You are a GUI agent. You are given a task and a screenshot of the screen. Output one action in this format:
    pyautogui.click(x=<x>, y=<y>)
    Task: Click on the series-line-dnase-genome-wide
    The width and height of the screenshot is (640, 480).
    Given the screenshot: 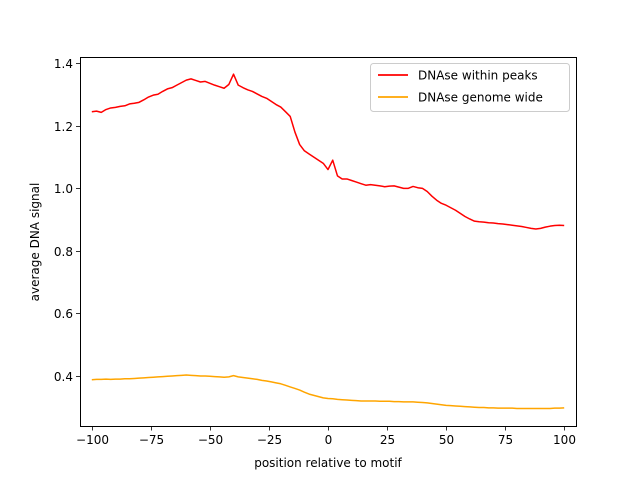 What is the action you would take?
    pyautogui.click(x=328, y=392)
    